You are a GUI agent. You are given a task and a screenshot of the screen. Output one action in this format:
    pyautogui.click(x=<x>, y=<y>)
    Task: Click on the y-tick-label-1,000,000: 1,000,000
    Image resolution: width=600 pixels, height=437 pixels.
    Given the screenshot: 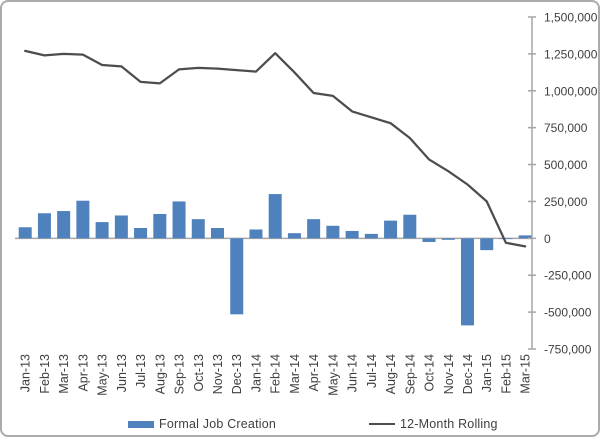 What is the action you would take?
    pyautogui.click(x=571, y=91)
    